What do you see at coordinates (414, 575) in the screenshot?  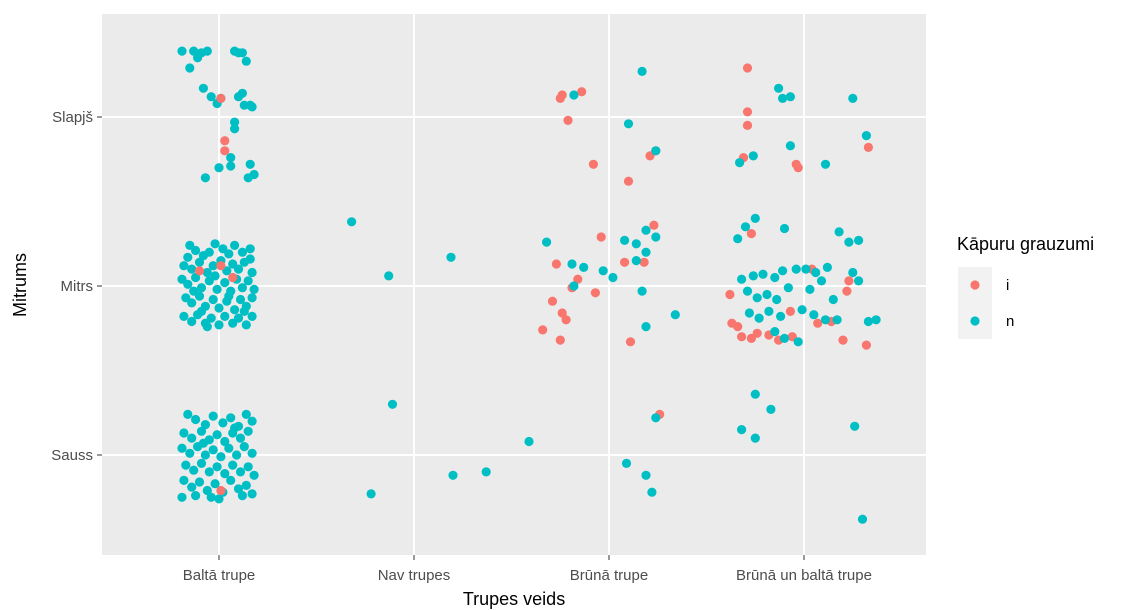 I see `x-tick-label: Nav trupes` at bounding box center [414, 575].